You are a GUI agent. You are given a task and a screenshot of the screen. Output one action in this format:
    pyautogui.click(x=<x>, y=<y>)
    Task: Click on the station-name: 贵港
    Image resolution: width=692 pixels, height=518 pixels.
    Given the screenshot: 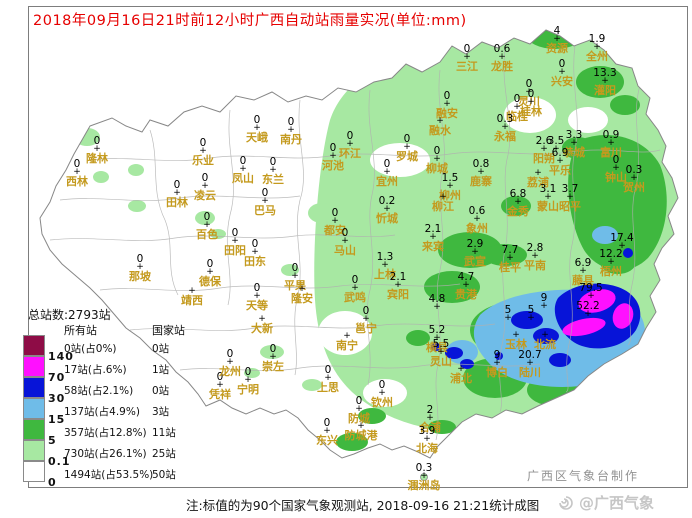 What is the action you would take?
    pyautogui.click(x=466, y=294)
    